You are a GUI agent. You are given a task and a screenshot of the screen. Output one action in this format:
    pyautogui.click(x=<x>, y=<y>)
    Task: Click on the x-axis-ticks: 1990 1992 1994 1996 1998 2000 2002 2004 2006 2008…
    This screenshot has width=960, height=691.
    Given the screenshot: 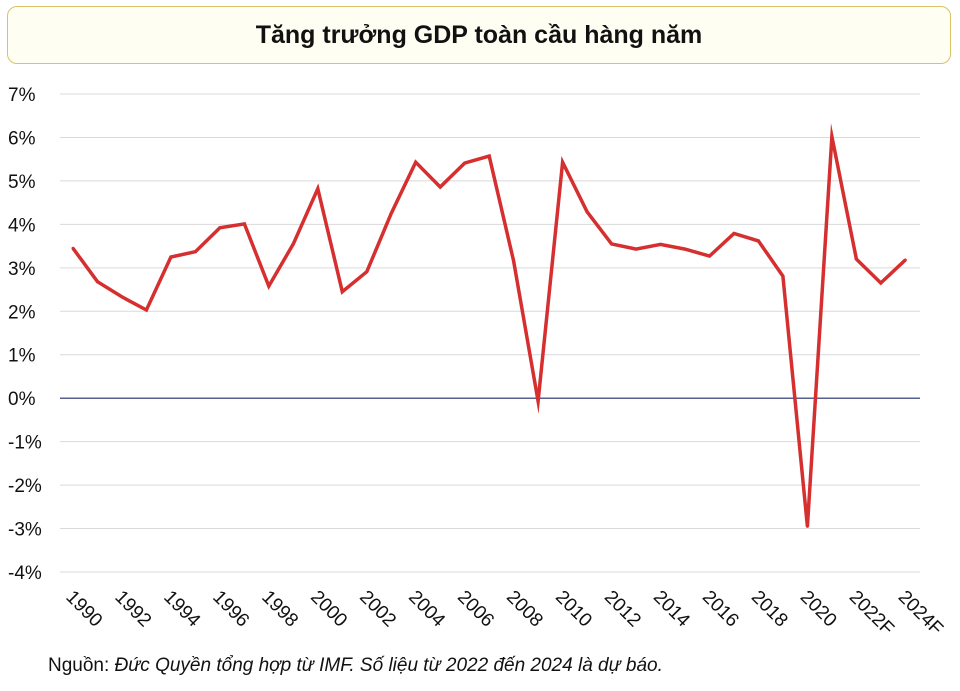 What is the action you would take?
    pyautogui.click(x=503, y=613)
    